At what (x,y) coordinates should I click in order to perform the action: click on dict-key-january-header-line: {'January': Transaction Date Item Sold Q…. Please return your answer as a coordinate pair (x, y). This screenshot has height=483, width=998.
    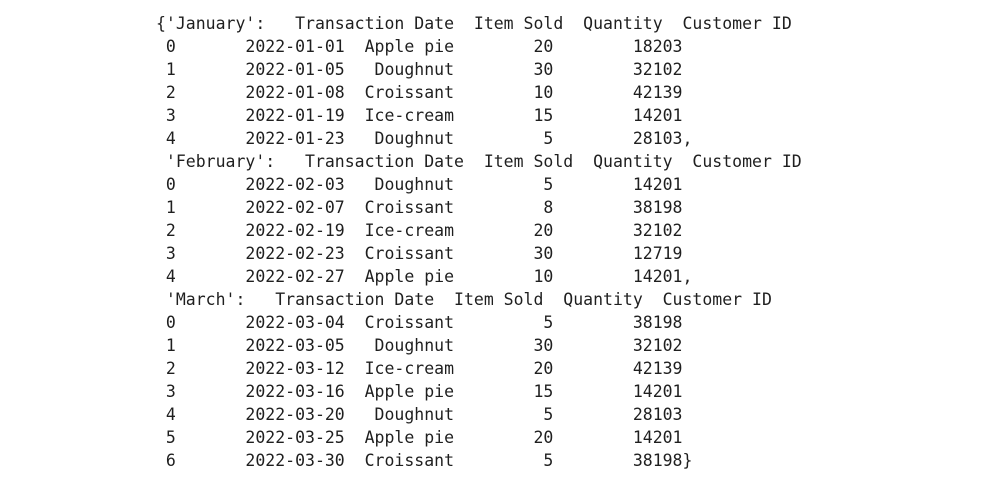
    Looking at the image, I should click on (474, 23).